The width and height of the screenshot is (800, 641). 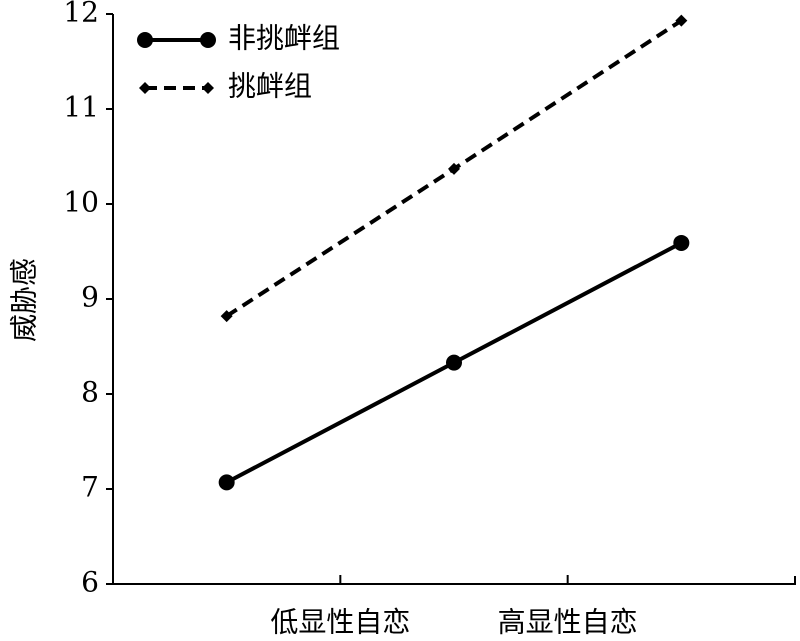 I want to click on legend-label: 非挑衅组, so click(x=284, y=38).